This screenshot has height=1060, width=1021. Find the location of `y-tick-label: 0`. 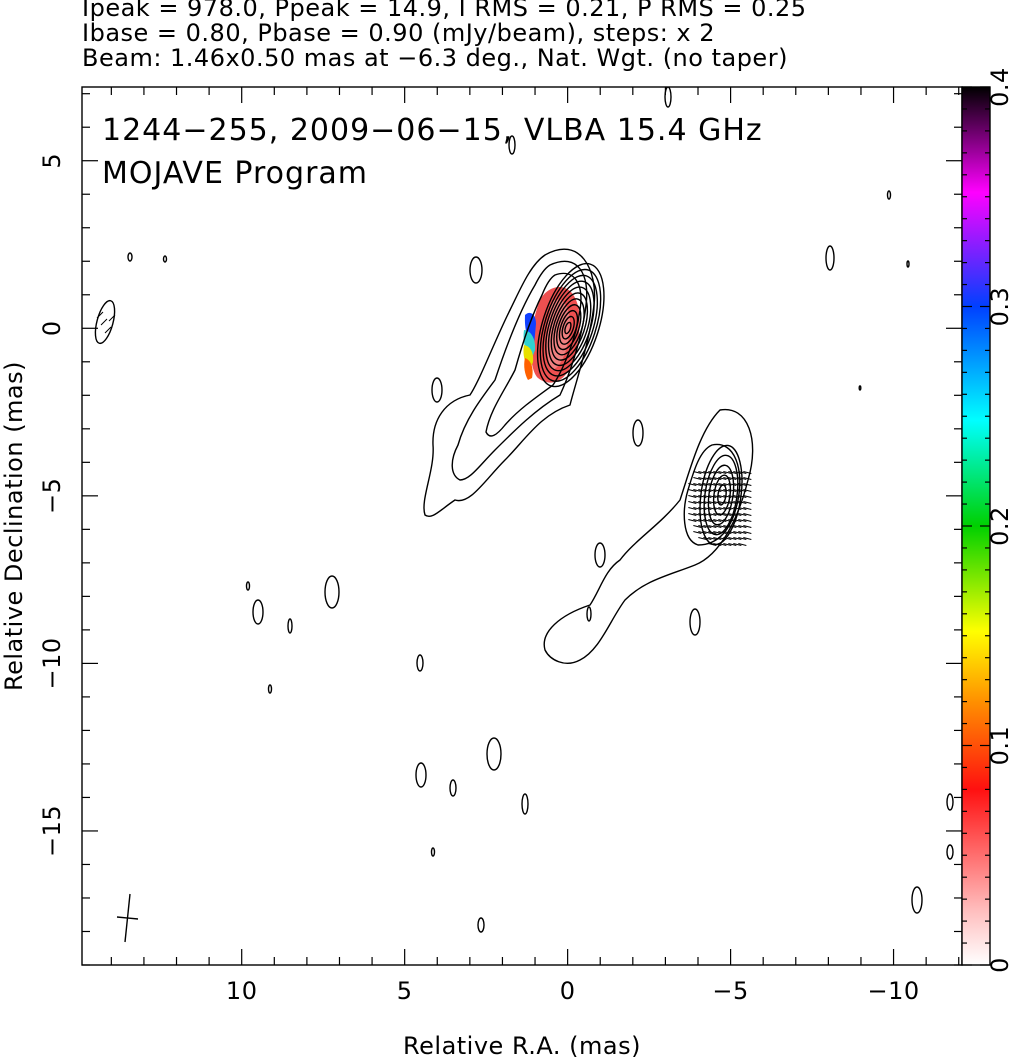

y-tick-label: 0 is located at coordinates (52, 328).